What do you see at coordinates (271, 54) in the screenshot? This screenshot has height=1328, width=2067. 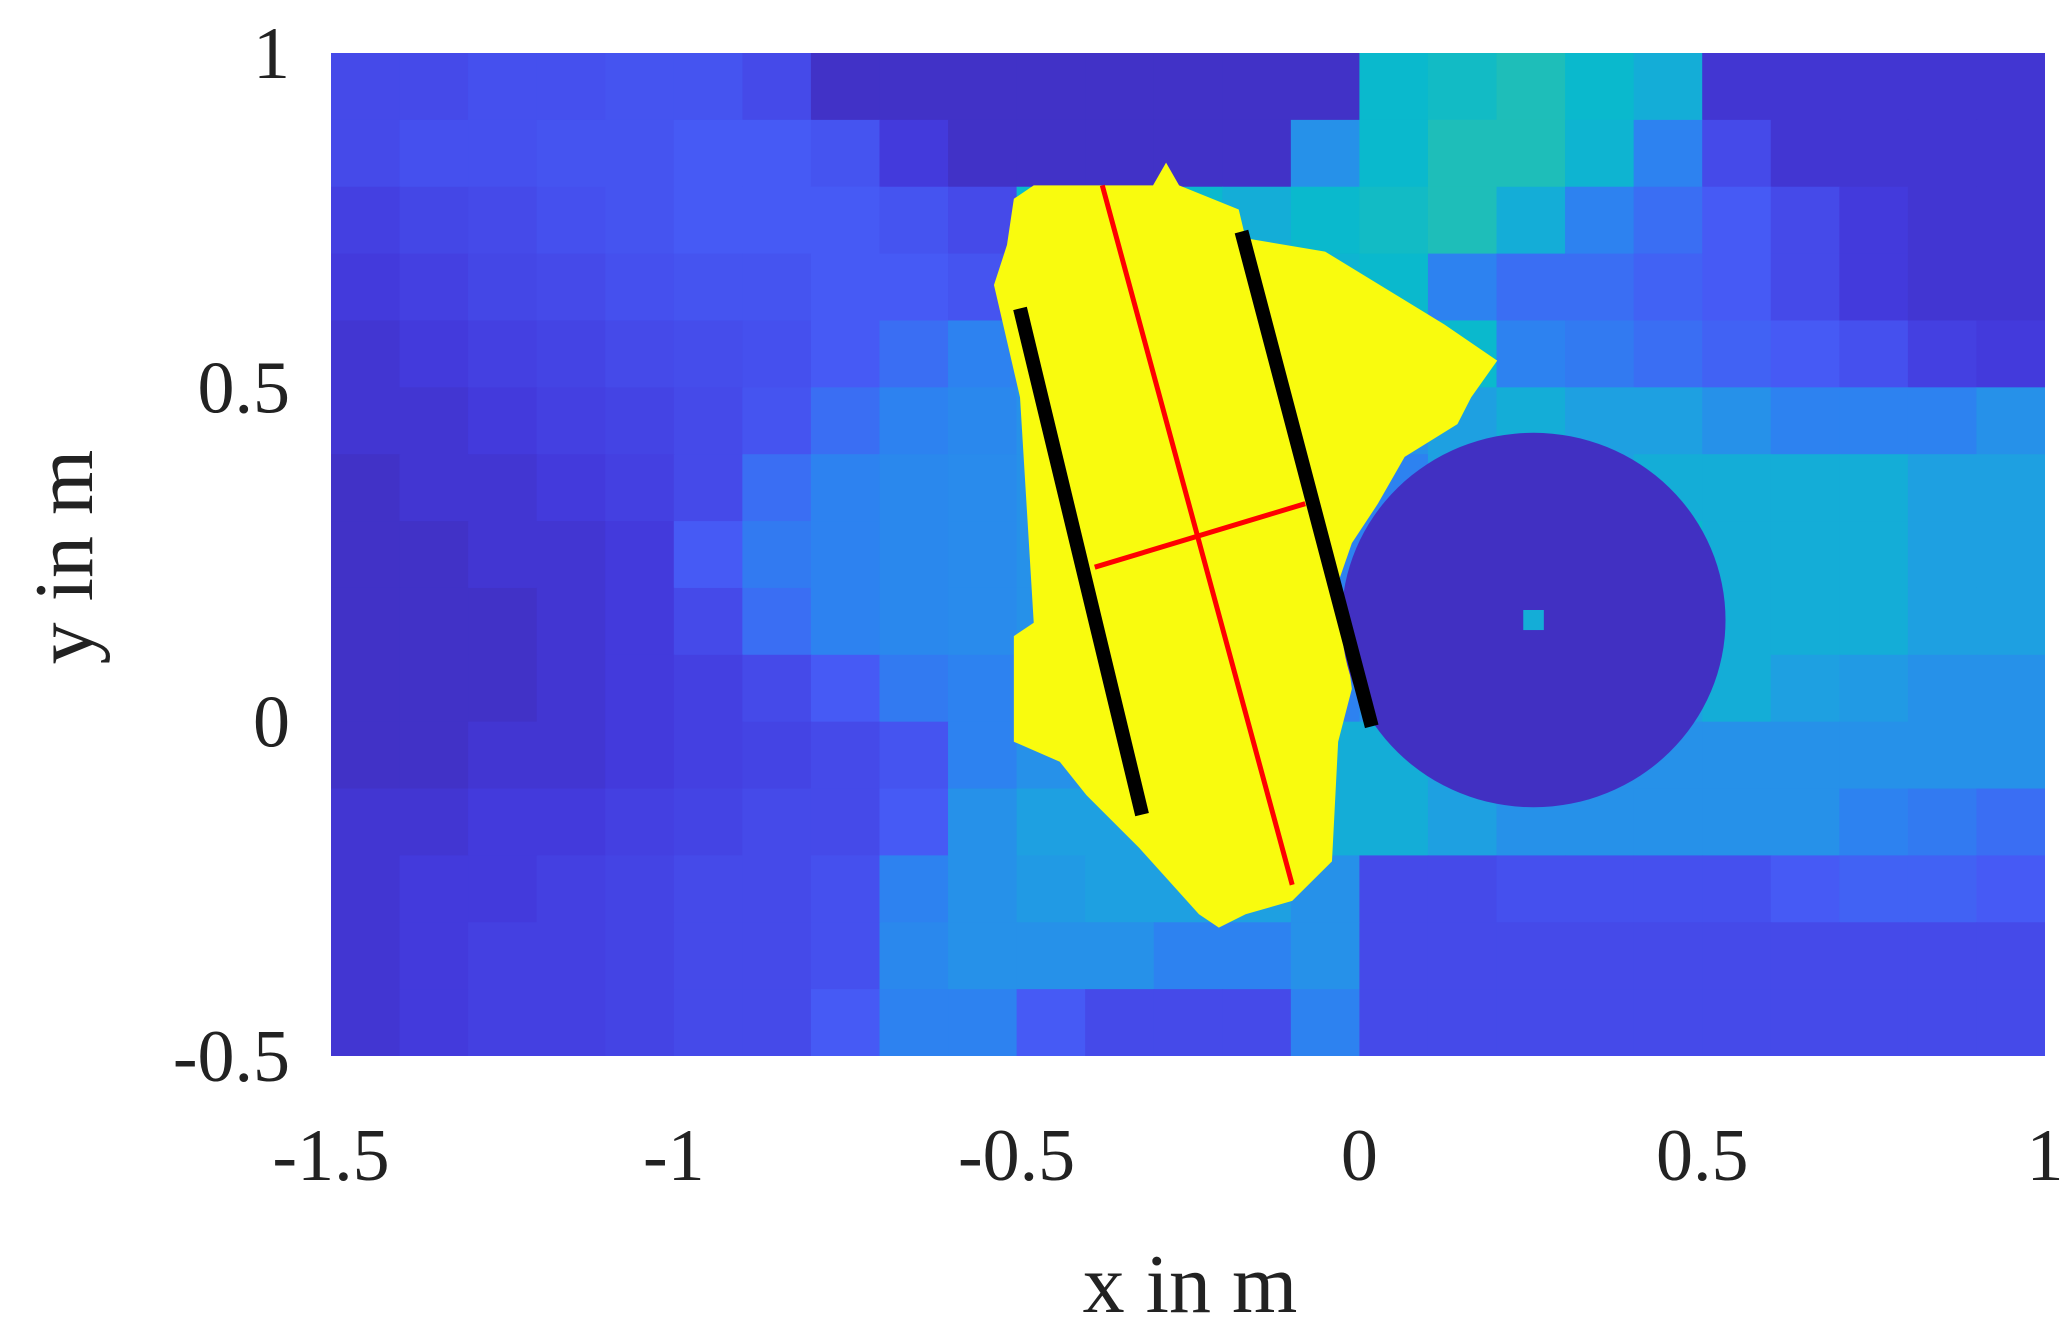 I see `y-tick-label: 1` at bounding box center [271, 54].